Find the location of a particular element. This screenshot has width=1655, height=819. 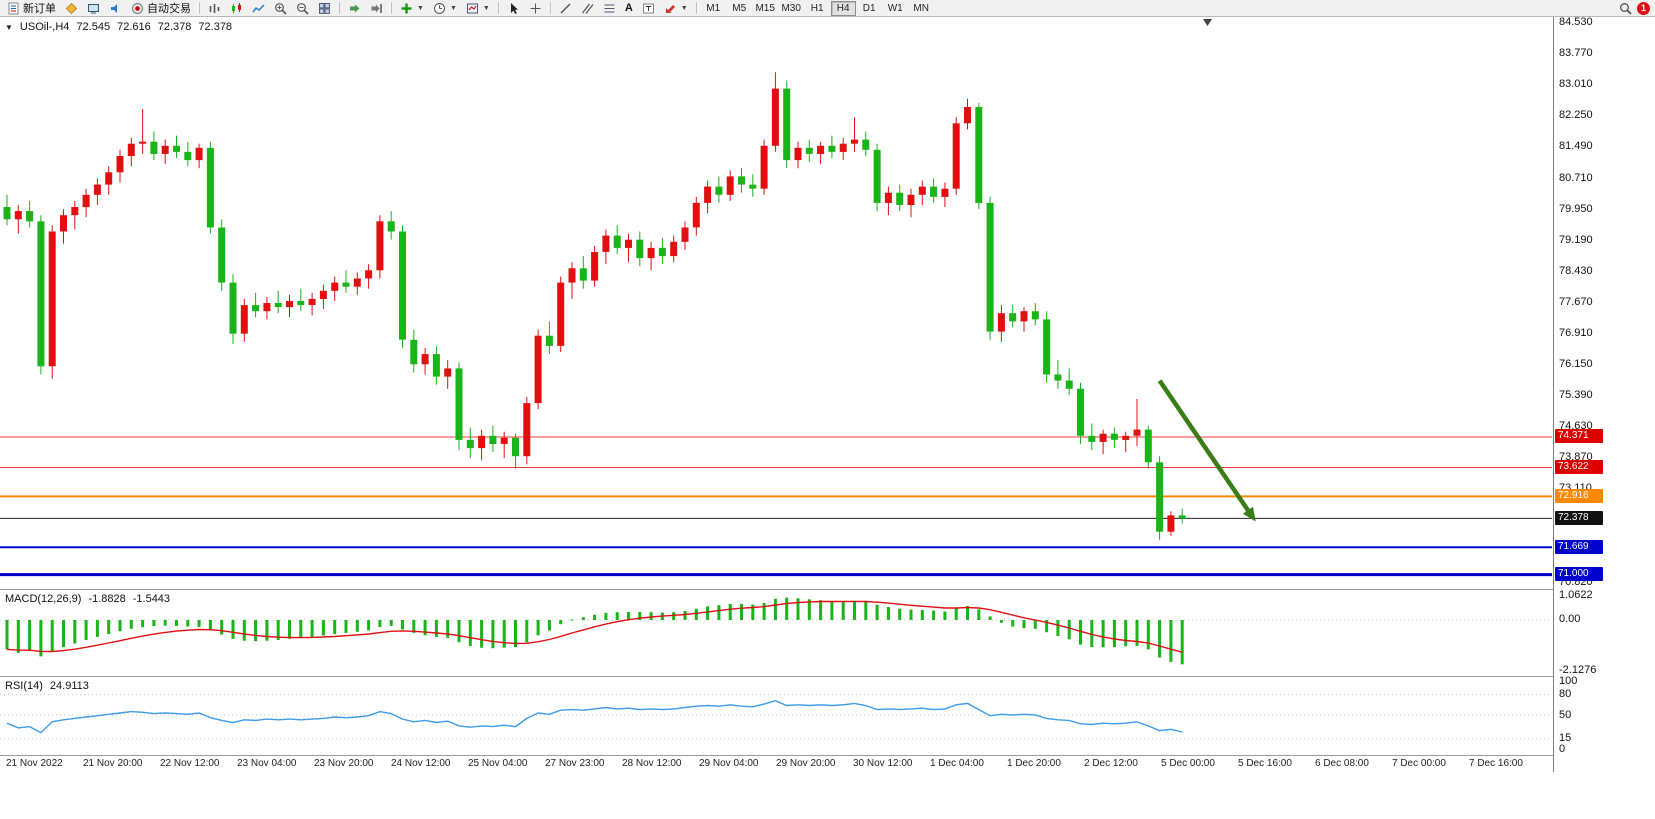

time-axis-label: 1 Dec 20:00 is located at coordinates (1034, 763).